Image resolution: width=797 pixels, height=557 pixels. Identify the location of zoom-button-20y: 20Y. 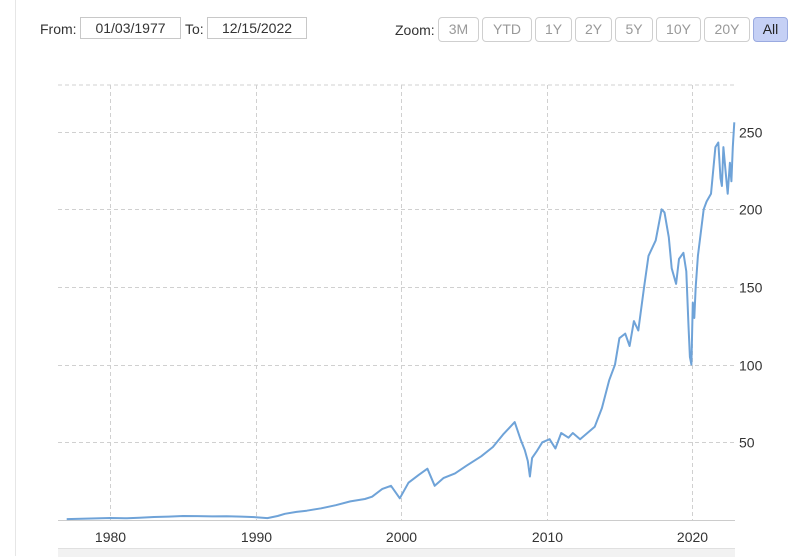
(727, 29).